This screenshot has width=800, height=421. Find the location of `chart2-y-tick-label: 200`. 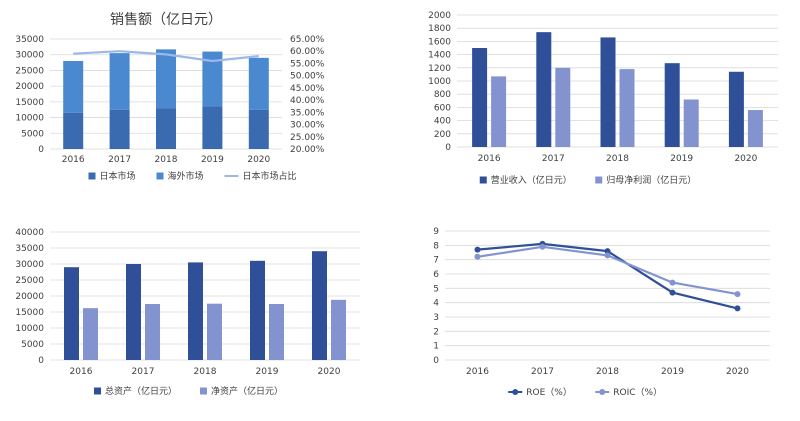

chart2-y-tick-label: 200 is located at coordinates (442, 135).